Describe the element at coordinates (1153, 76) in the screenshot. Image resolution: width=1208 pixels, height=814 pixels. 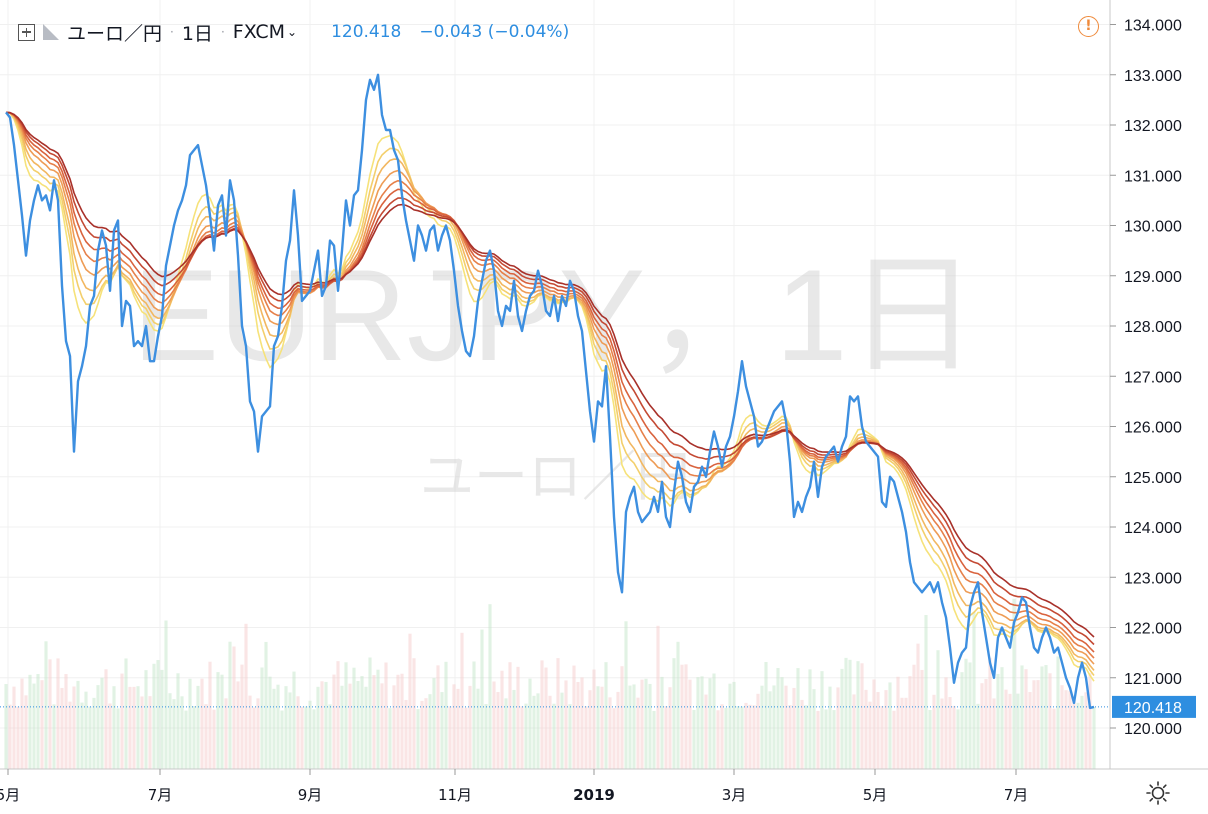
I see `y-tick-label: 133.000` at that location.